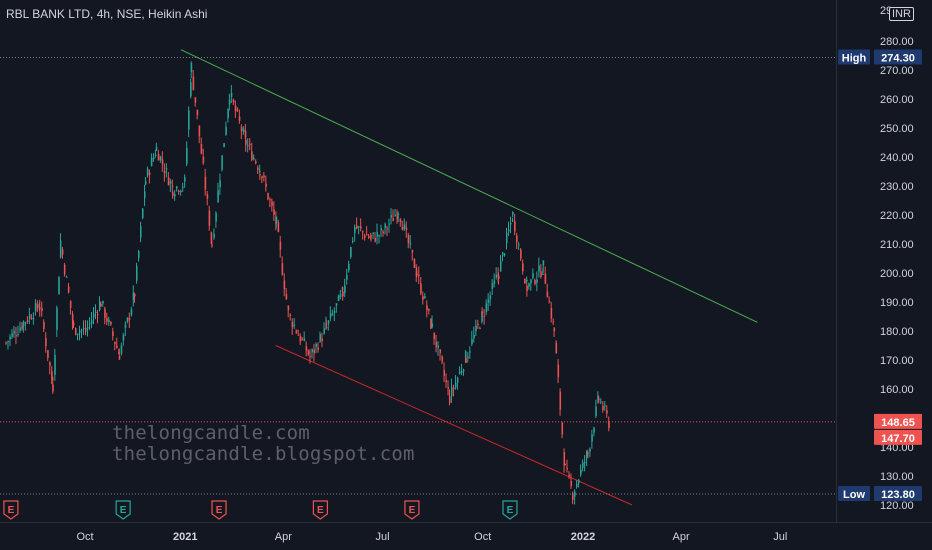 The height and width of the screenshot is (550, 932). I want to click on y-tick-label: 220.00, so click(897, 216).